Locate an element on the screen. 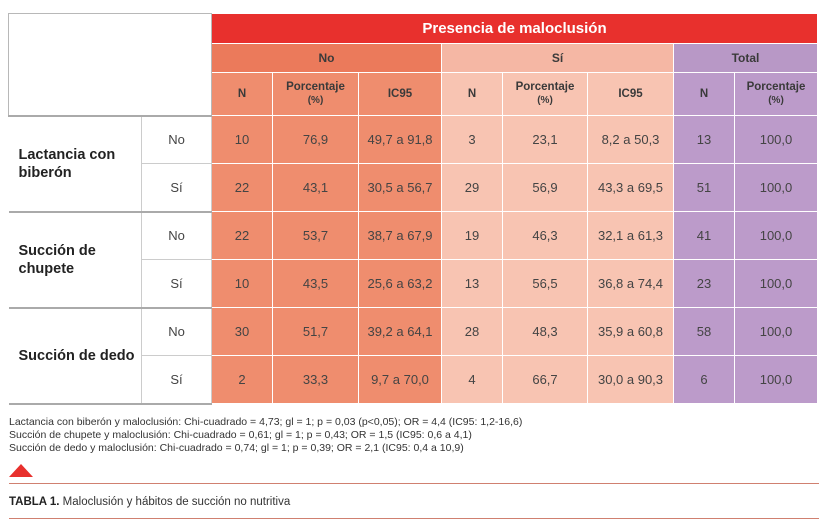 Image resolution: width=832 pixels, height=532 pixels. table-cell: 23 is located at coordinates (704, 283).